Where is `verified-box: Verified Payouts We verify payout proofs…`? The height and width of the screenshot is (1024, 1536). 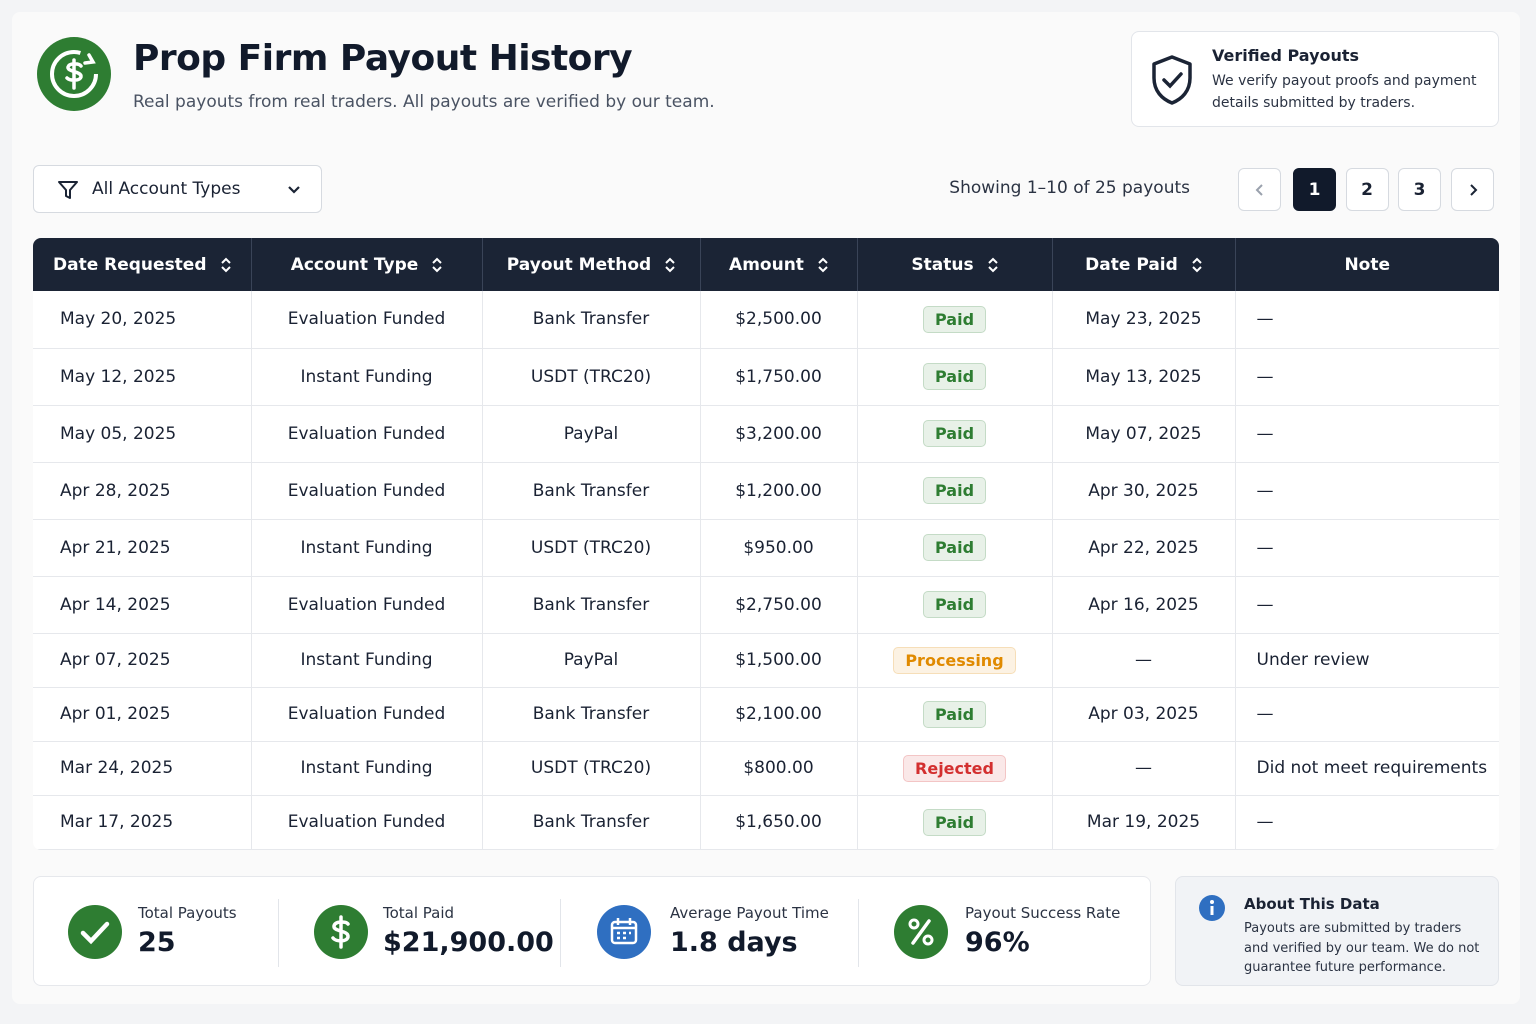
verified-box: Verified Payouts We verify payout proofs… is located at coordinates (1315, 79).